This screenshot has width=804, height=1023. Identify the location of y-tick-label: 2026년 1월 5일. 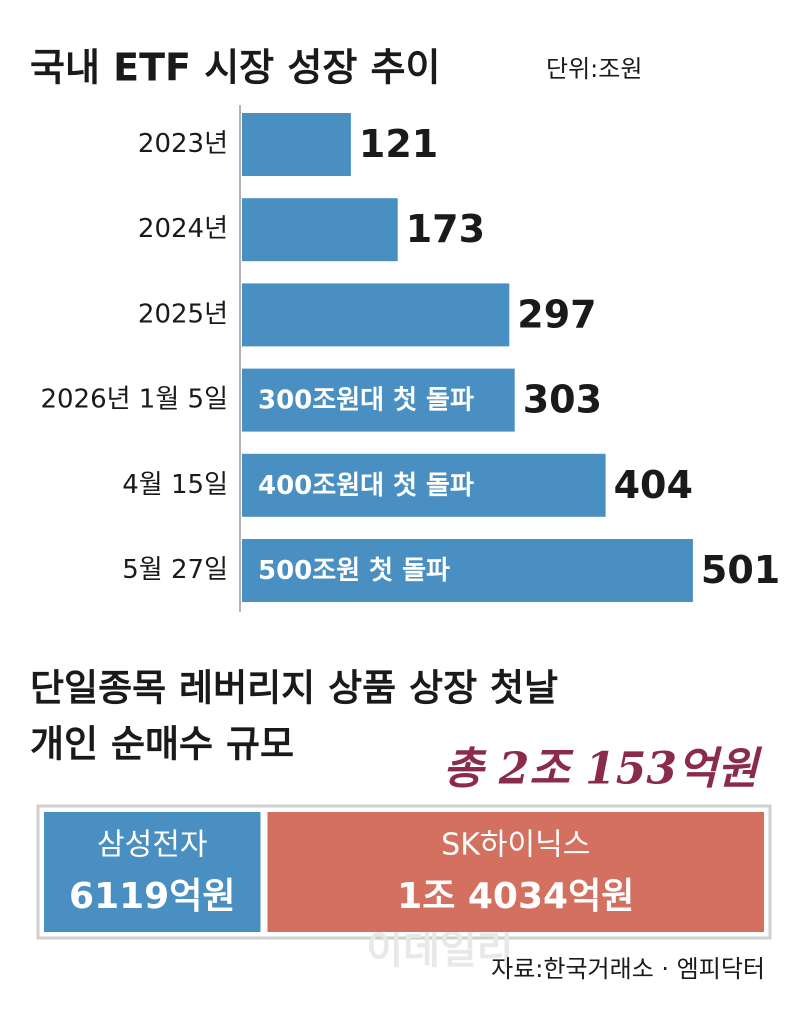
(134, 400).